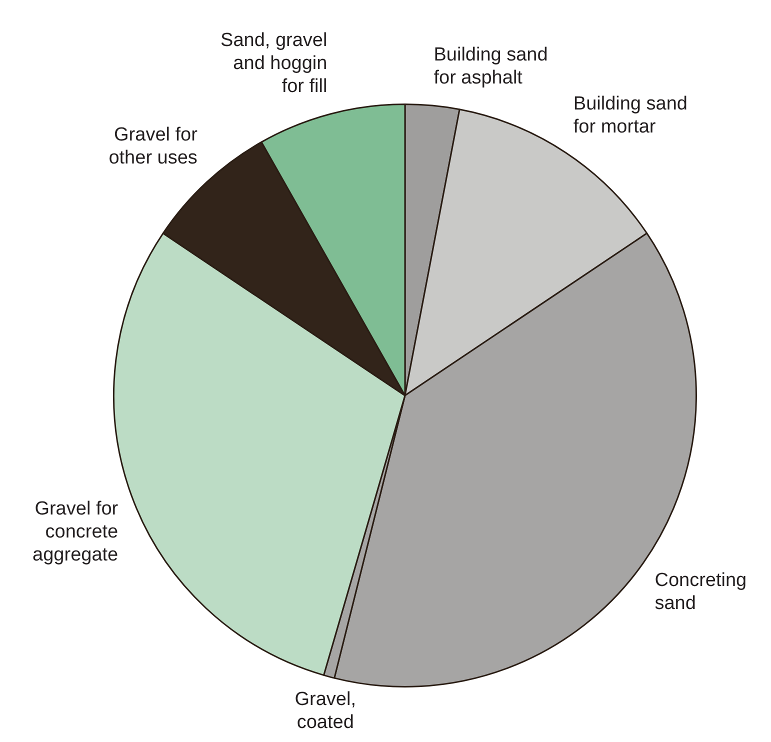  Describe the element at coordinates (491, 66) in the screenshot. I see `slice-label: Building sand for asphalt` at that location.